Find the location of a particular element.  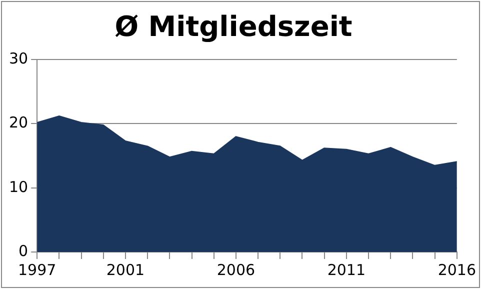

x-tick-label: 2011 is located at coordinates (346, 269).